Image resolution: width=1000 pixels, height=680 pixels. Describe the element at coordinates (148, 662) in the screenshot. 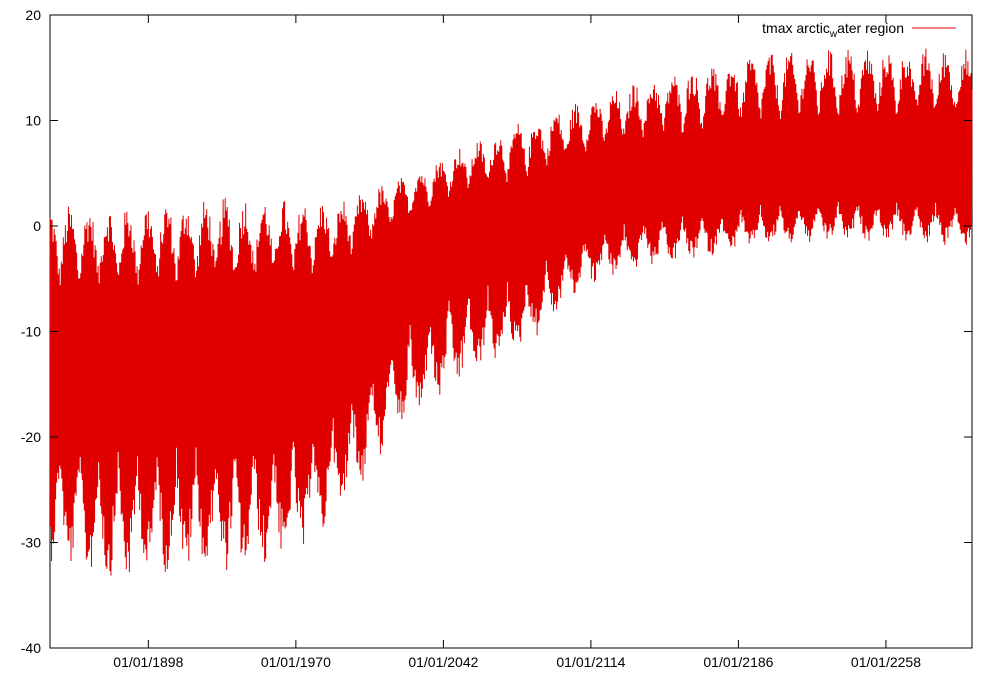

I see `x-tick-label: 01/01/1898` at that location.